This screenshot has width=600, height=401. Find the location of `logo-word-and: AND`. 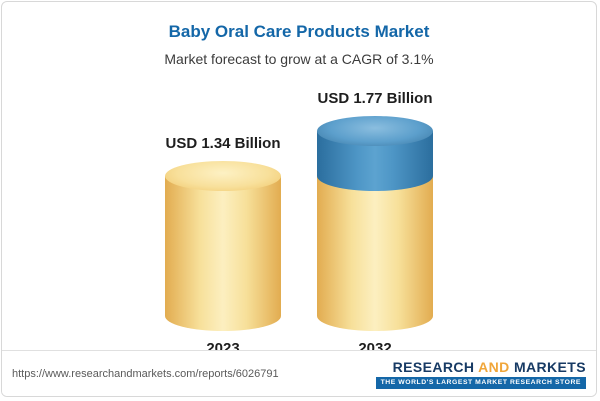

logo-word-and: AND is located at coordinates (494, 366).